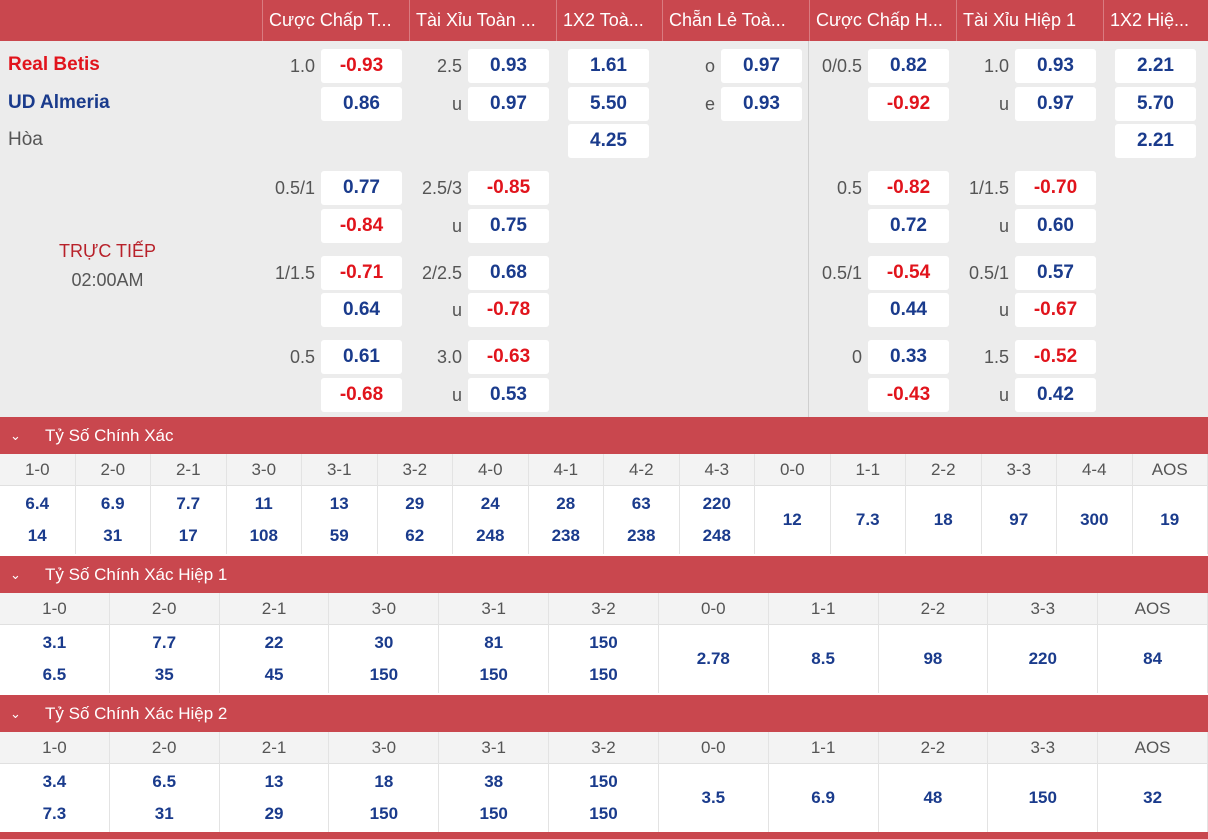 The width and height of the screenshot is (1208, 839). I want to click on score-odds-cell: 32, so click(1153, 798).